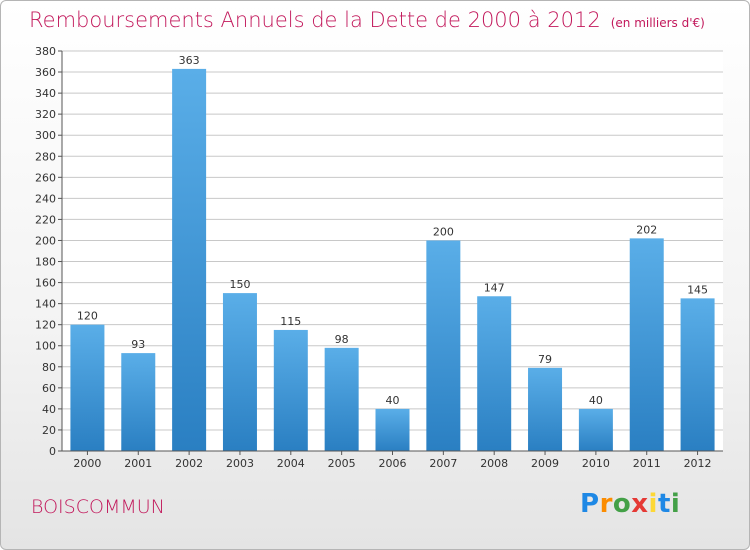 The image size is (750, 550). What do you see at coordinates (87, 316) in the screenshot?
I see `data-label: 120` at bounding box center [87, 316].